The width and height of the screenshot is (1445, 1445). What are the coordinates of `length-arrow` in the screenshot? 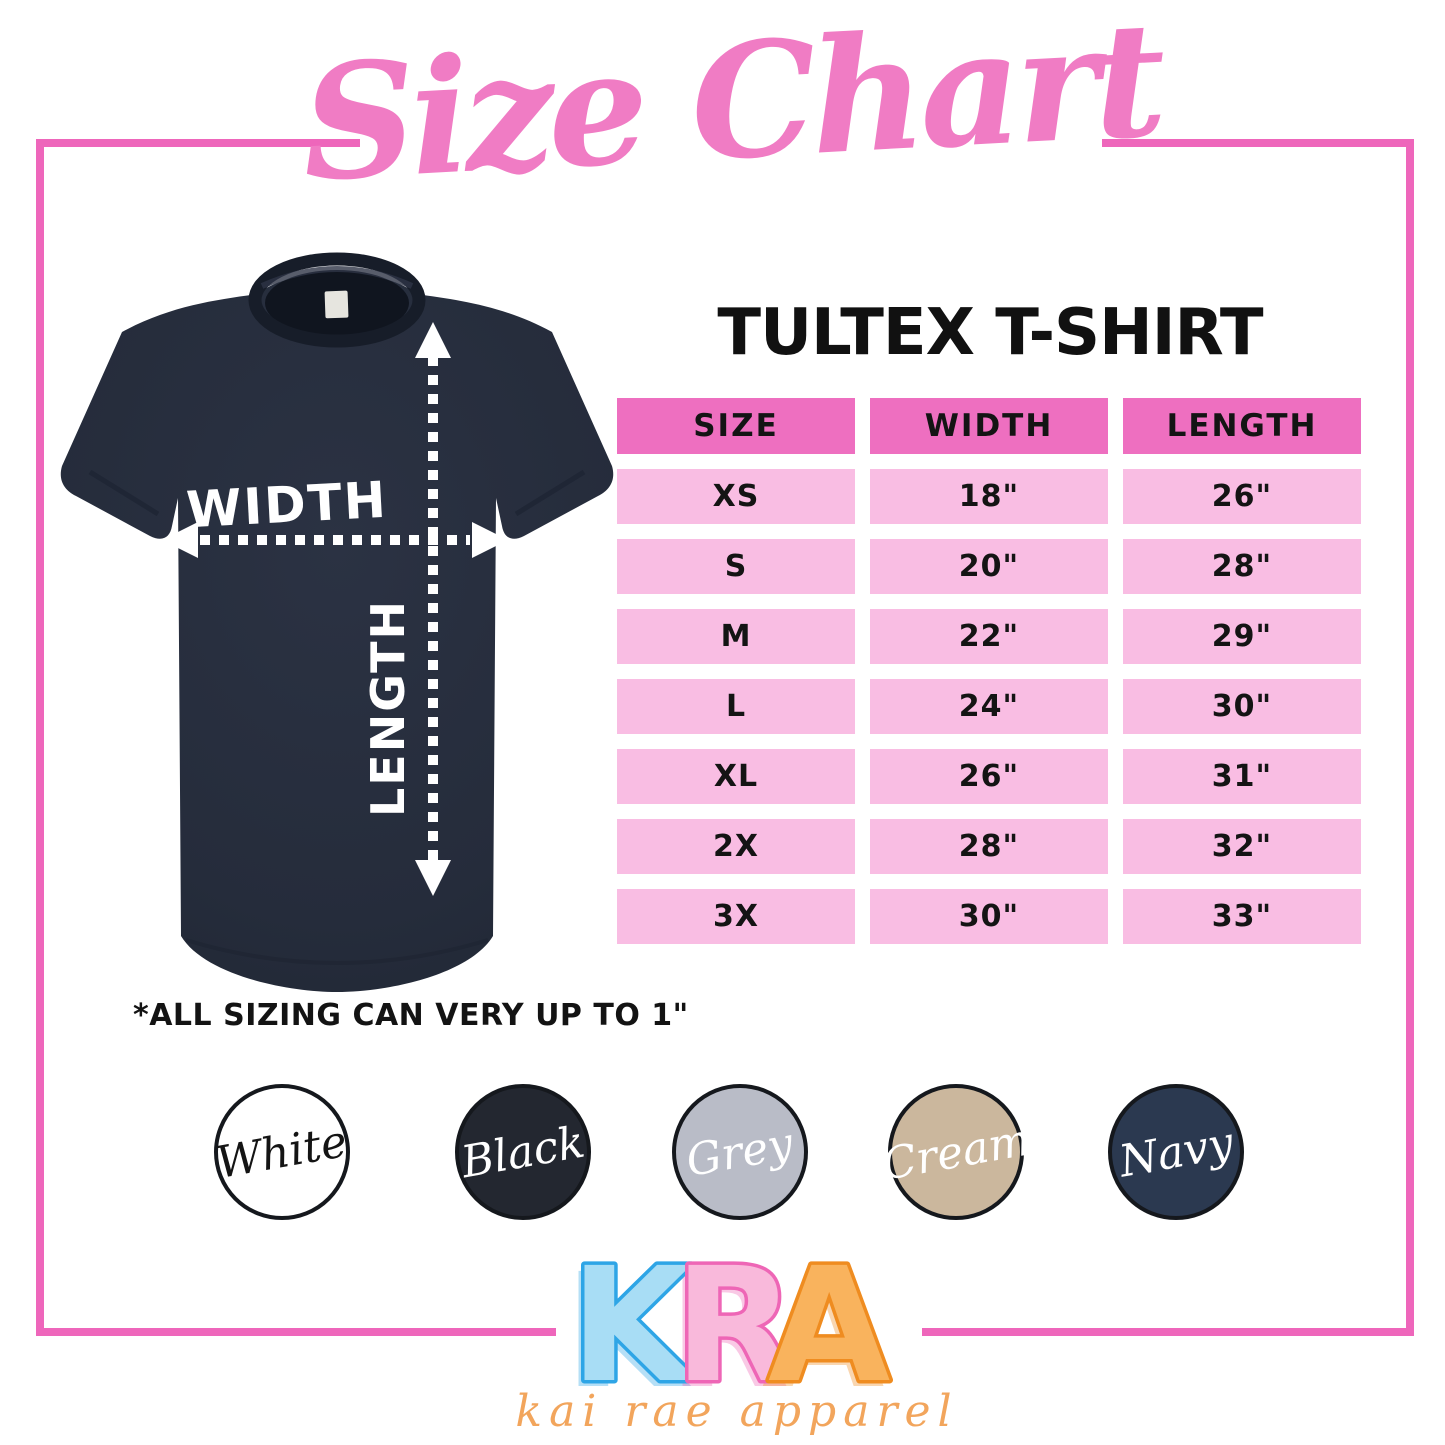 It's located at (433, 609).